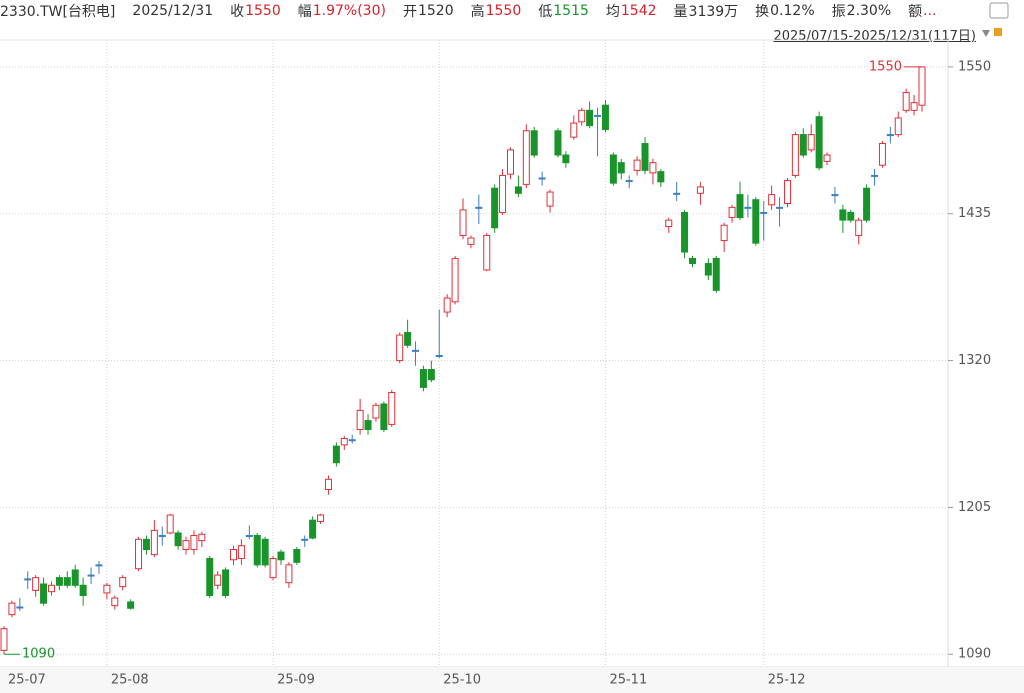 The width and height of the screenshot is (1024, 693). Describe the element at coordinates (999, 10) in the screenshot. I see `icon` at that location.